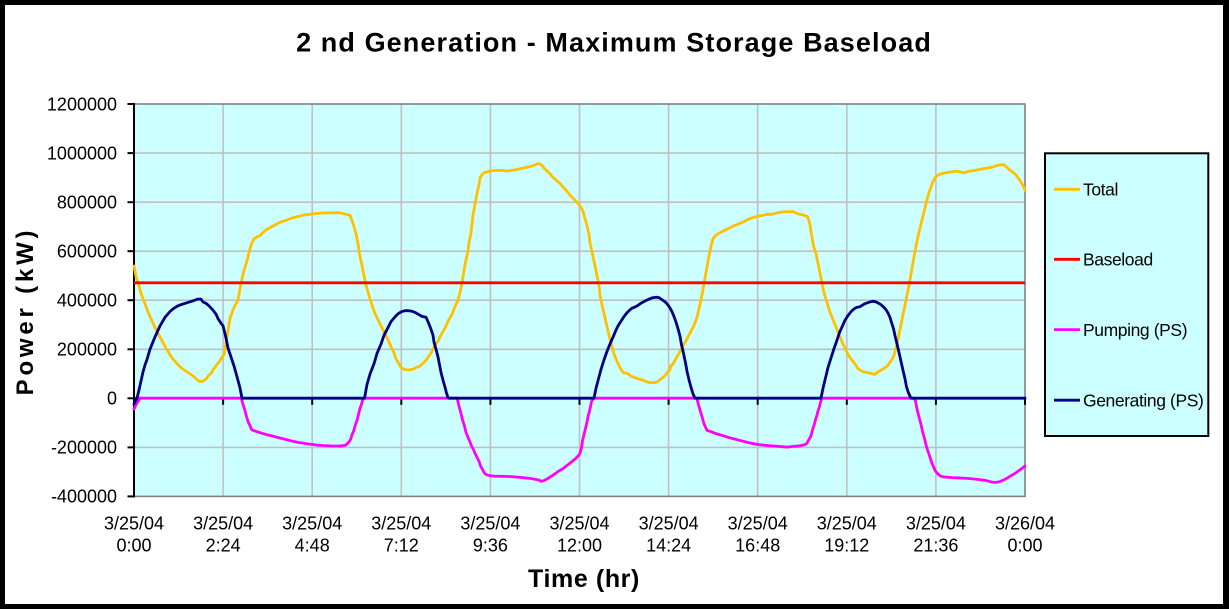 The image size is (1229, 609). Describe the element at coordinates (82, 104) in the screenshot. I see `svg-text: 1200000` at that location.